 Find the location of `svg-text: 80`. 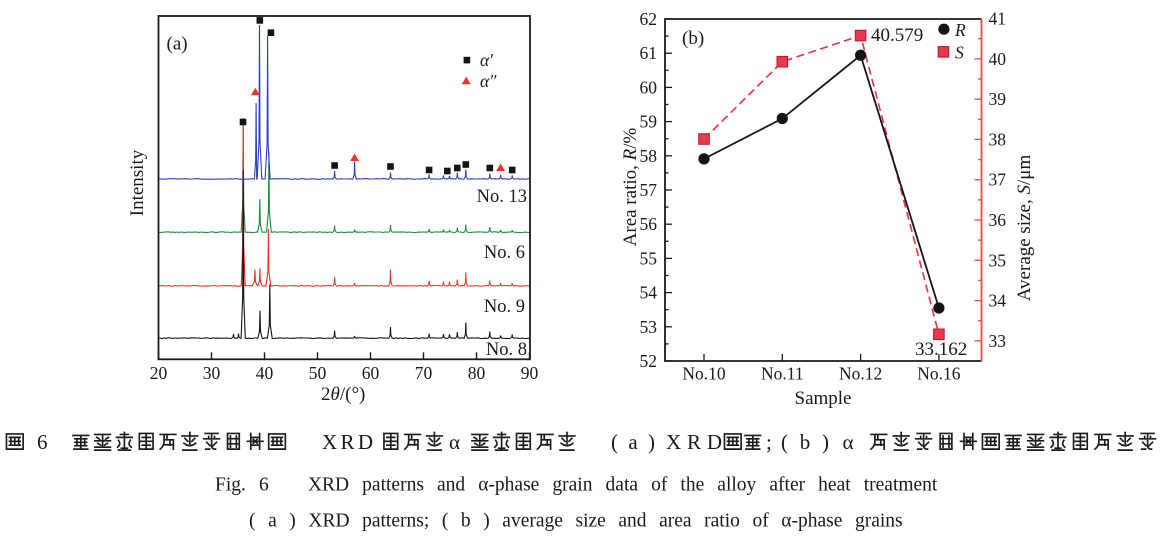

svg-text: 80 is located at coordinates (477, 373).